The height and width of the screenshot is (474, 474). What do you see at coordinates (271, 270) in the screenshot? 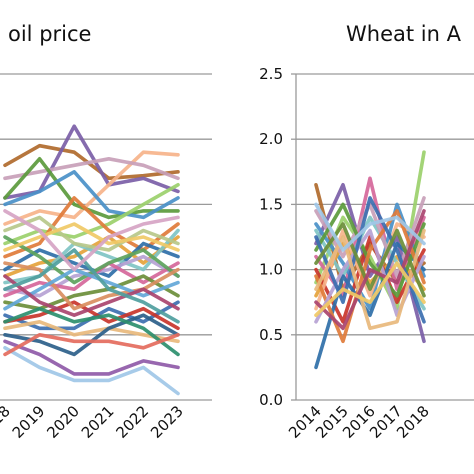
I see `wheat-y-tick-label: 1.0` at bounding box center [271, 270].